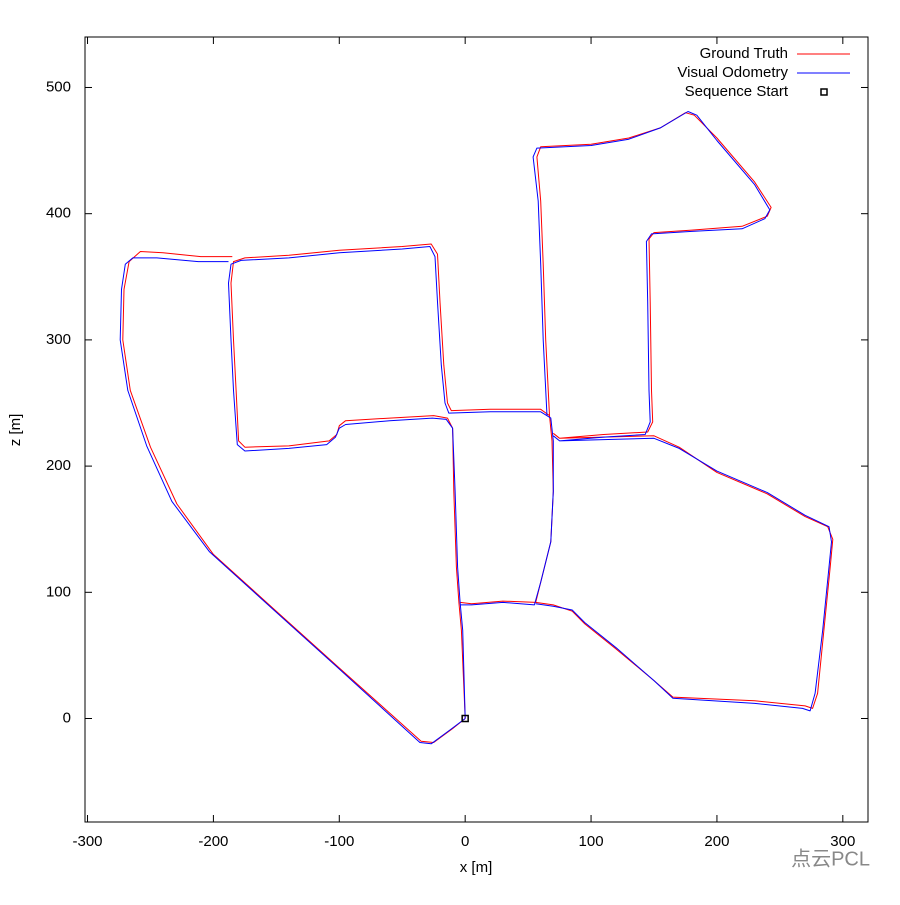 The image size is (900, 905). What do you see at coordinates (339, 841) in the screenshot?
I see `x-tick-label: -100` at bounding box center [339, 841].